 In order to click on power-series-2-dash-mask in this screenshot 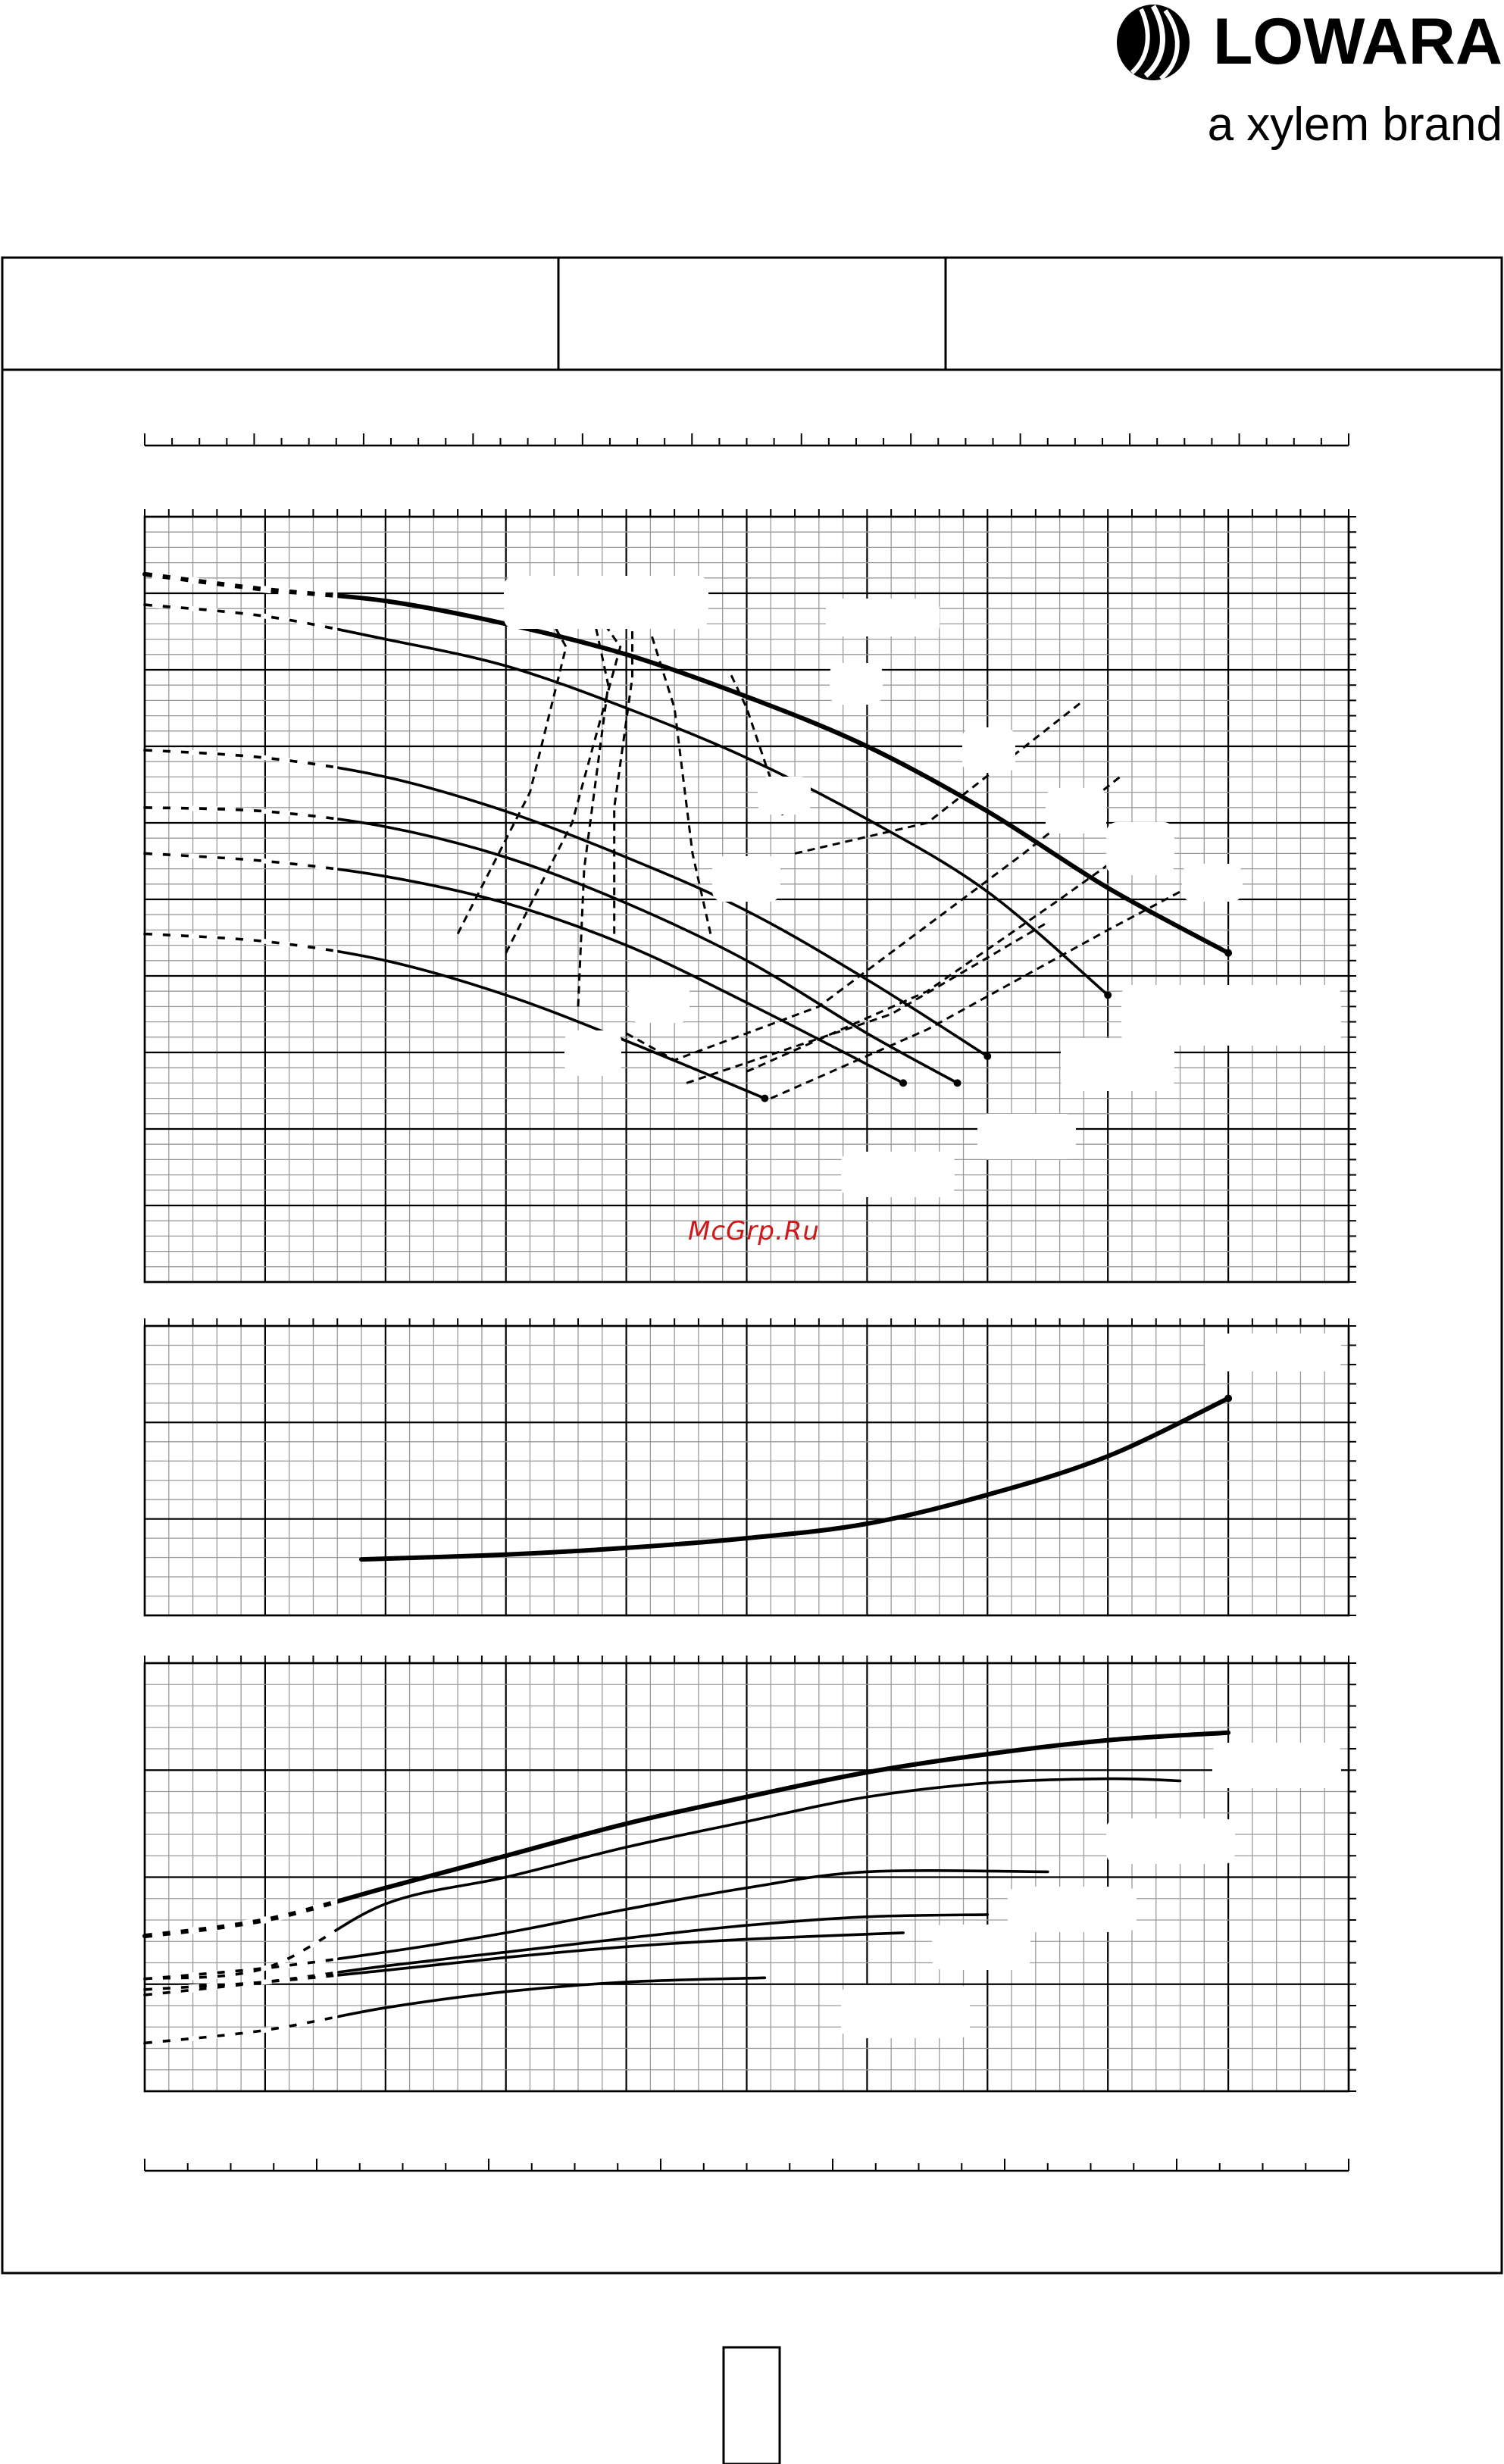, I will do `click(241, 1953)`.